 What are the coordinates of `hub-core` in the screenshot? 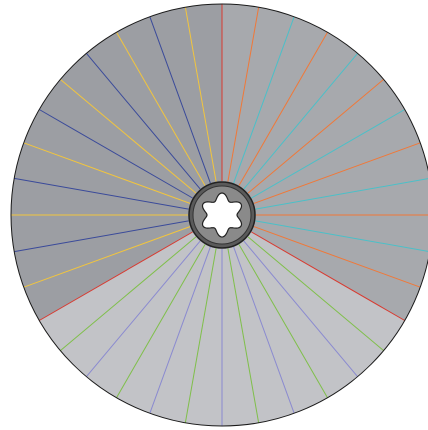 It's located at (222, 215).